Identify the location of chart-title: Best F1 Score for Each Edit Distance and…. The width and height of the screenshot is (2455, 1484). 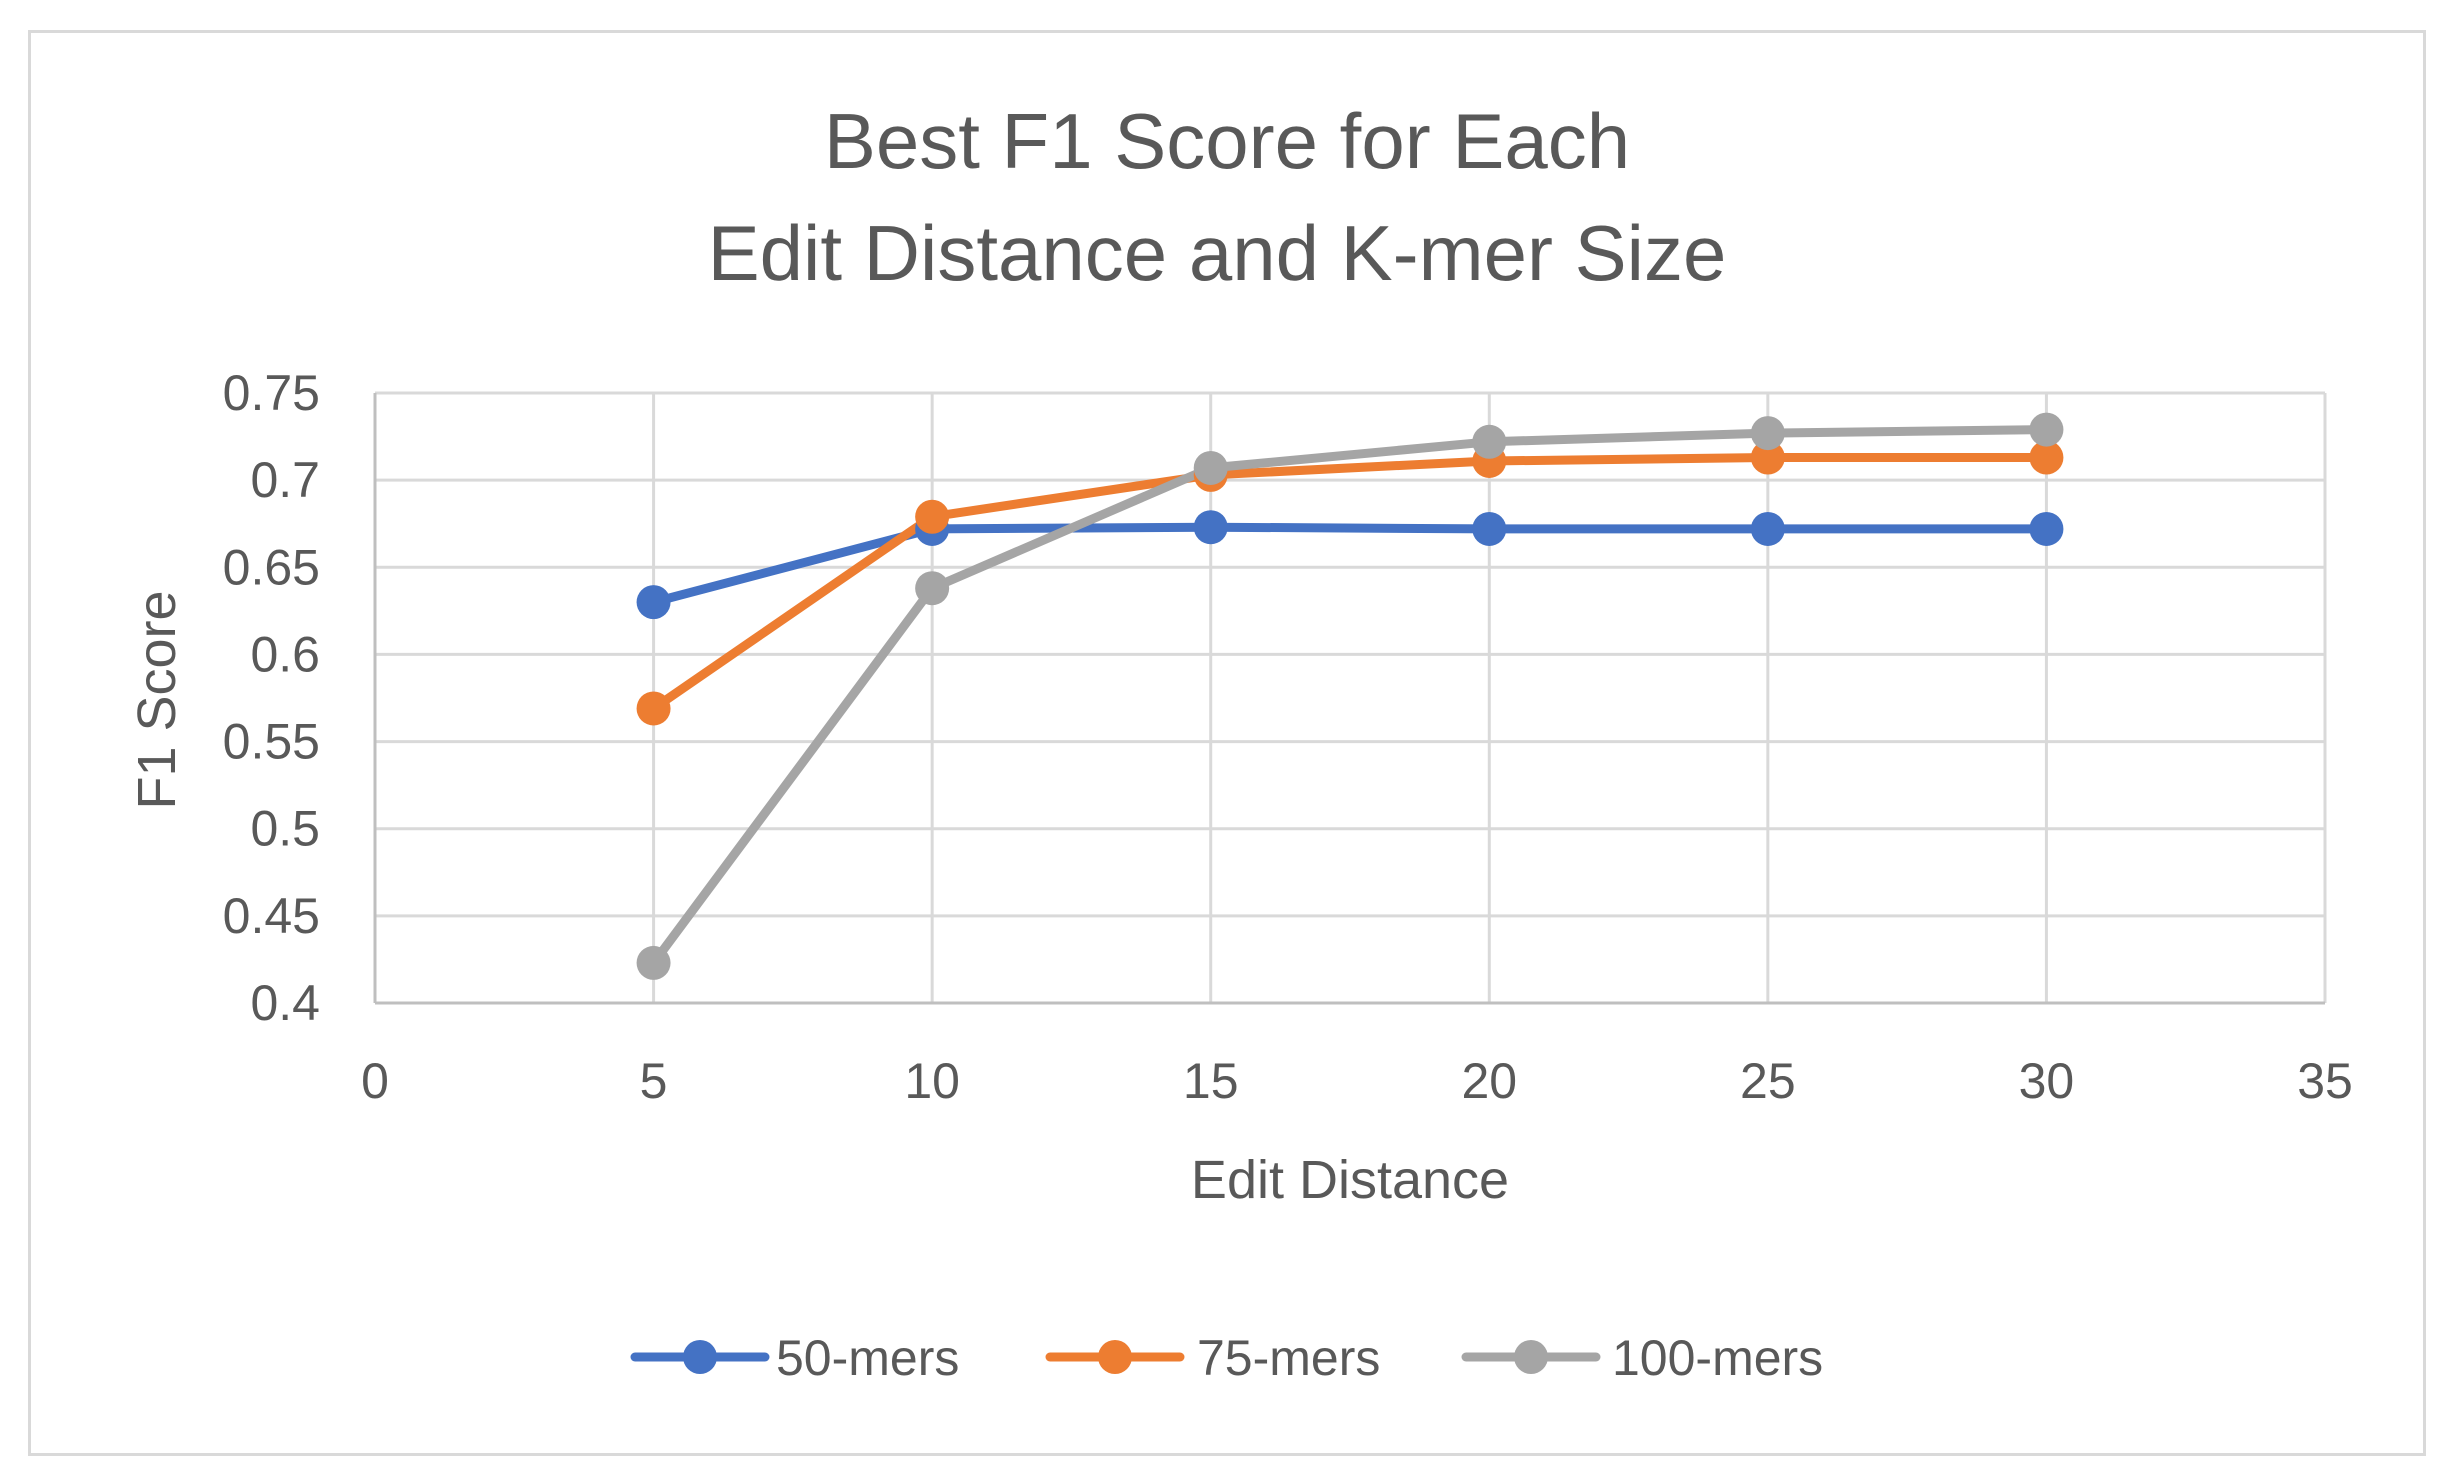
(1217, 197).